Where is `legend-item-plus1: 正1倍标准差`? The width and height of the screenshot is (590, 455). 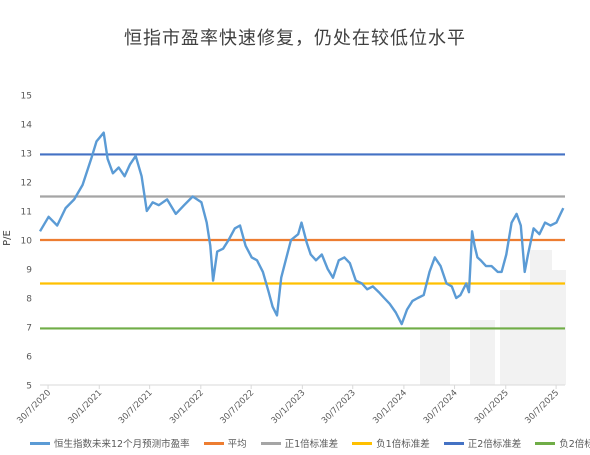
legend-item-plus1: 正1倍标准差 is located at coordinates (299, 443).